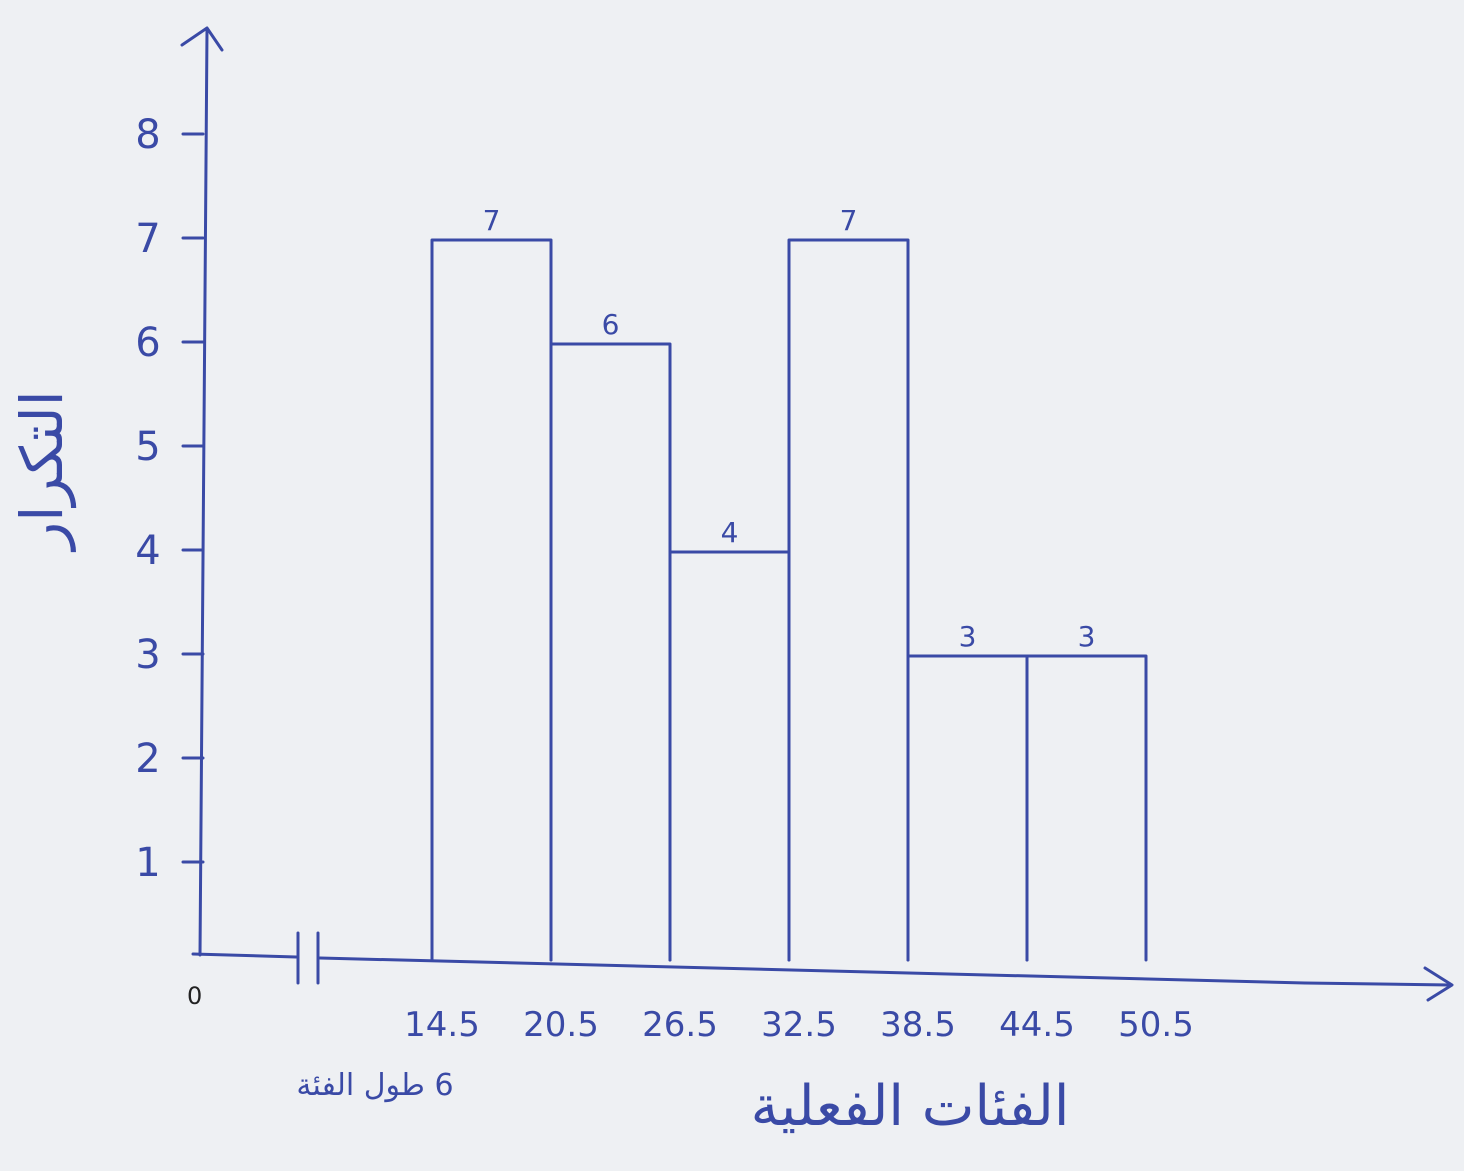 The height and width of the screenshot is (1171, 1464). What do you see at coordinates (1037, 1025) in the screenshot?
I see `x-tick-label: 44.5` at bounding box center [1037, 1025].